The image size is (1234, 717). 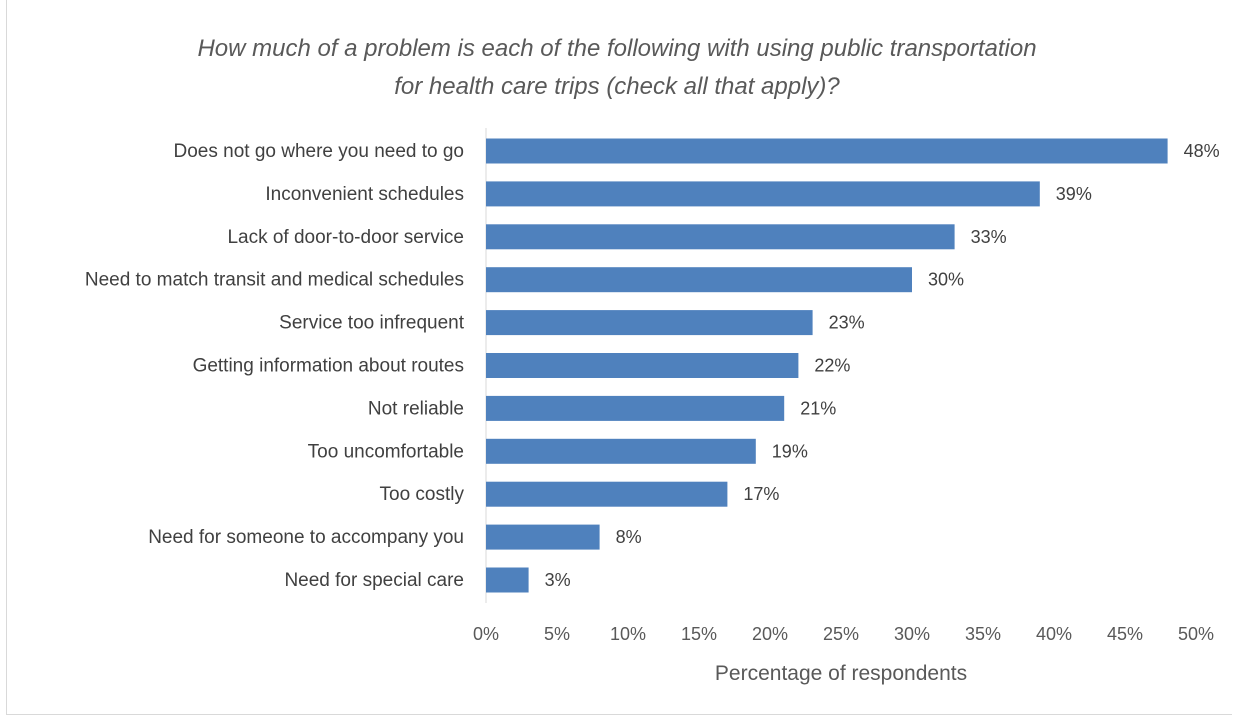 I want to click on data-label: 19%, so click(x=790, y=451).